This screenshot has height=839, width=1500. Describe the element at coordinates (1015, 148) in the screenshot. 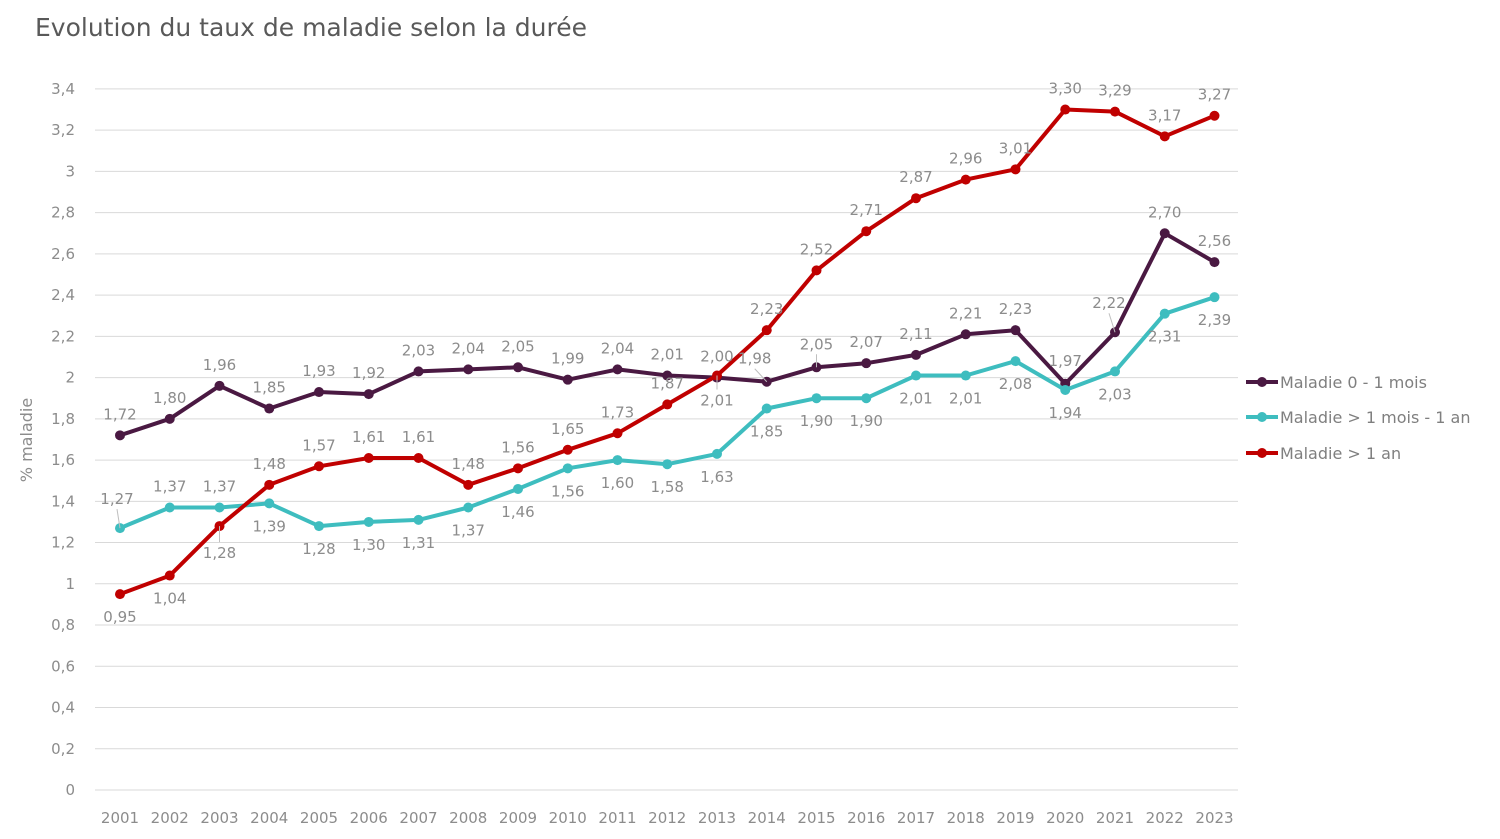

I see `data-label: 3,01` at that location.